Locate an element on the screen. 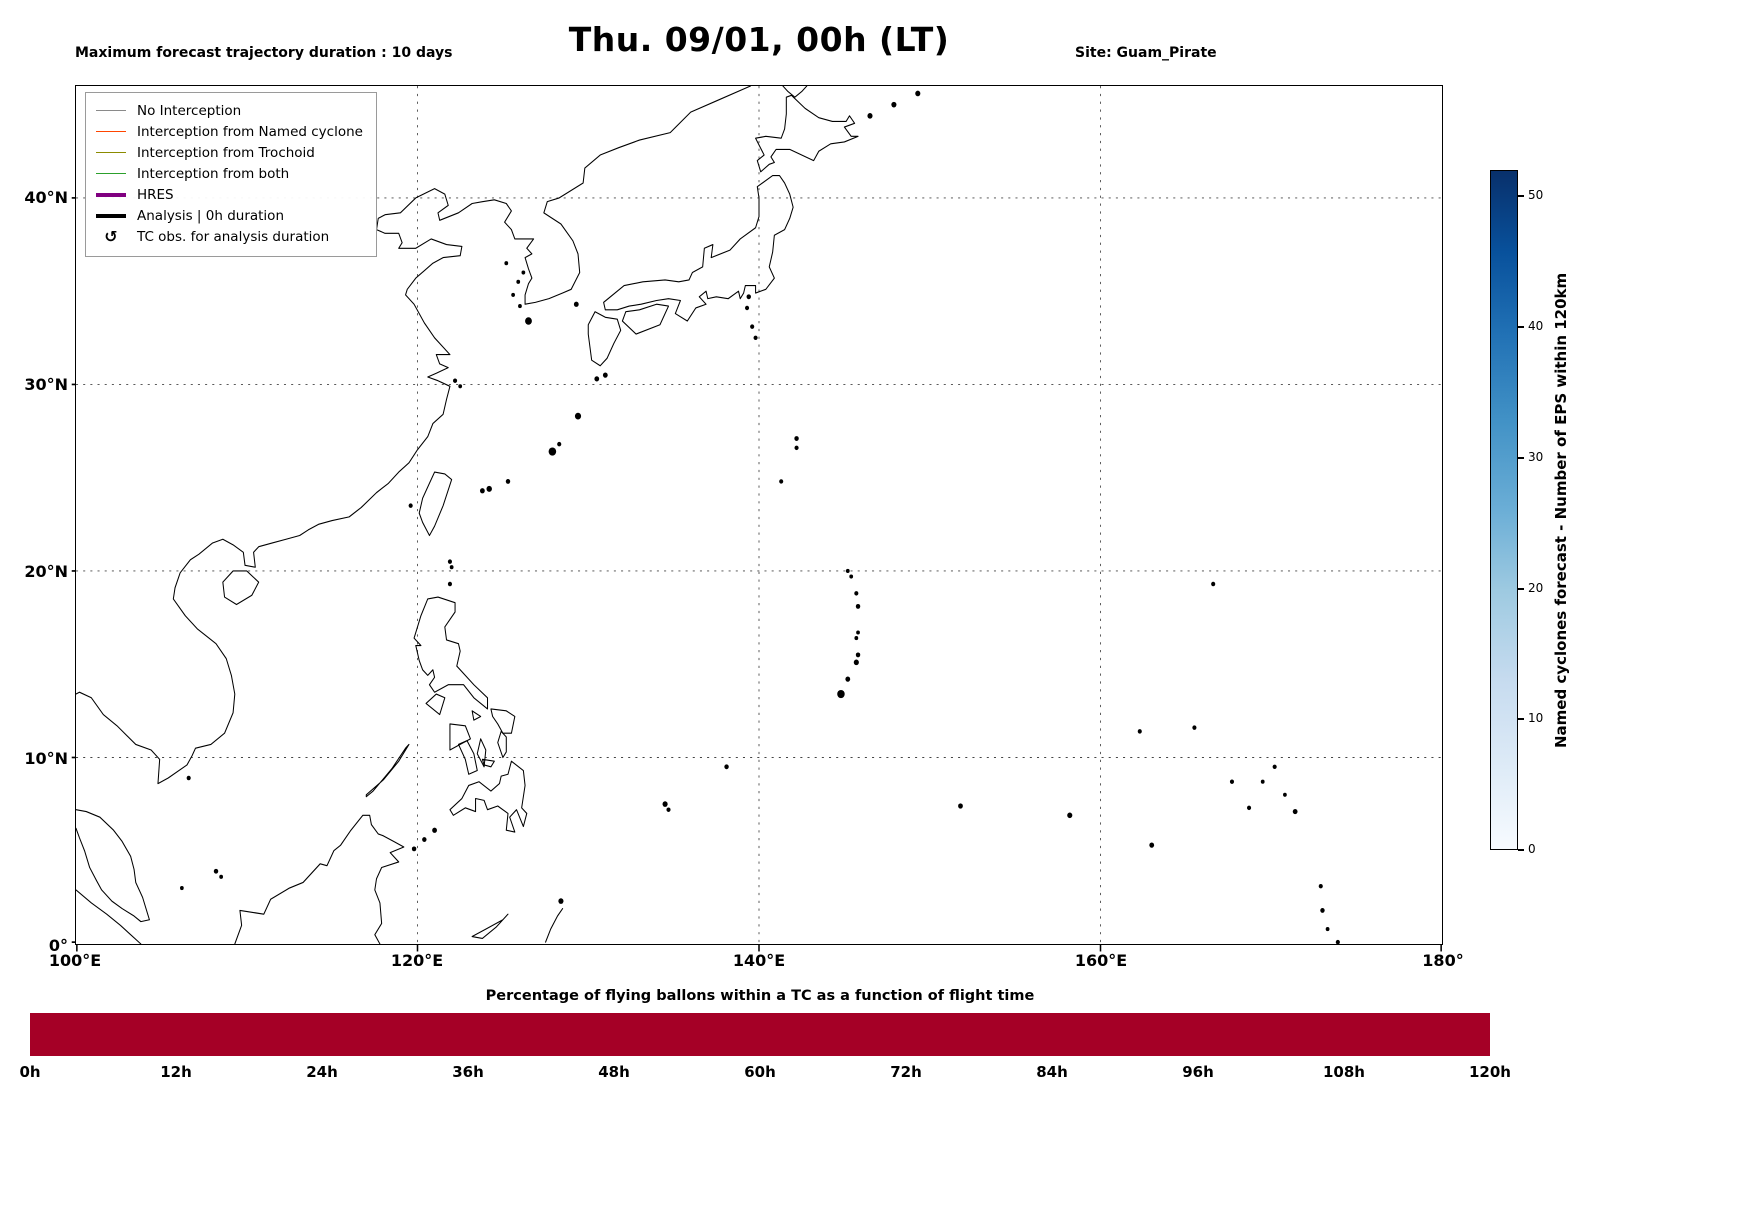 This screenshot has width=1748, height=1213. legend-label: Interception from Named cyclone is located at coordinates (250, 131).